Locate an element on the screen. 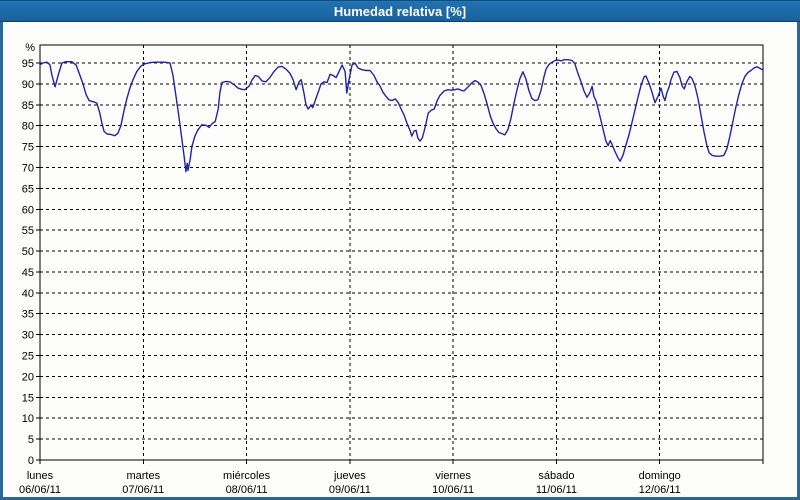 Image resolution: width=800 pixels, height=500 pixels. y-tick-label: 75 is located at coordinates (28, 148).